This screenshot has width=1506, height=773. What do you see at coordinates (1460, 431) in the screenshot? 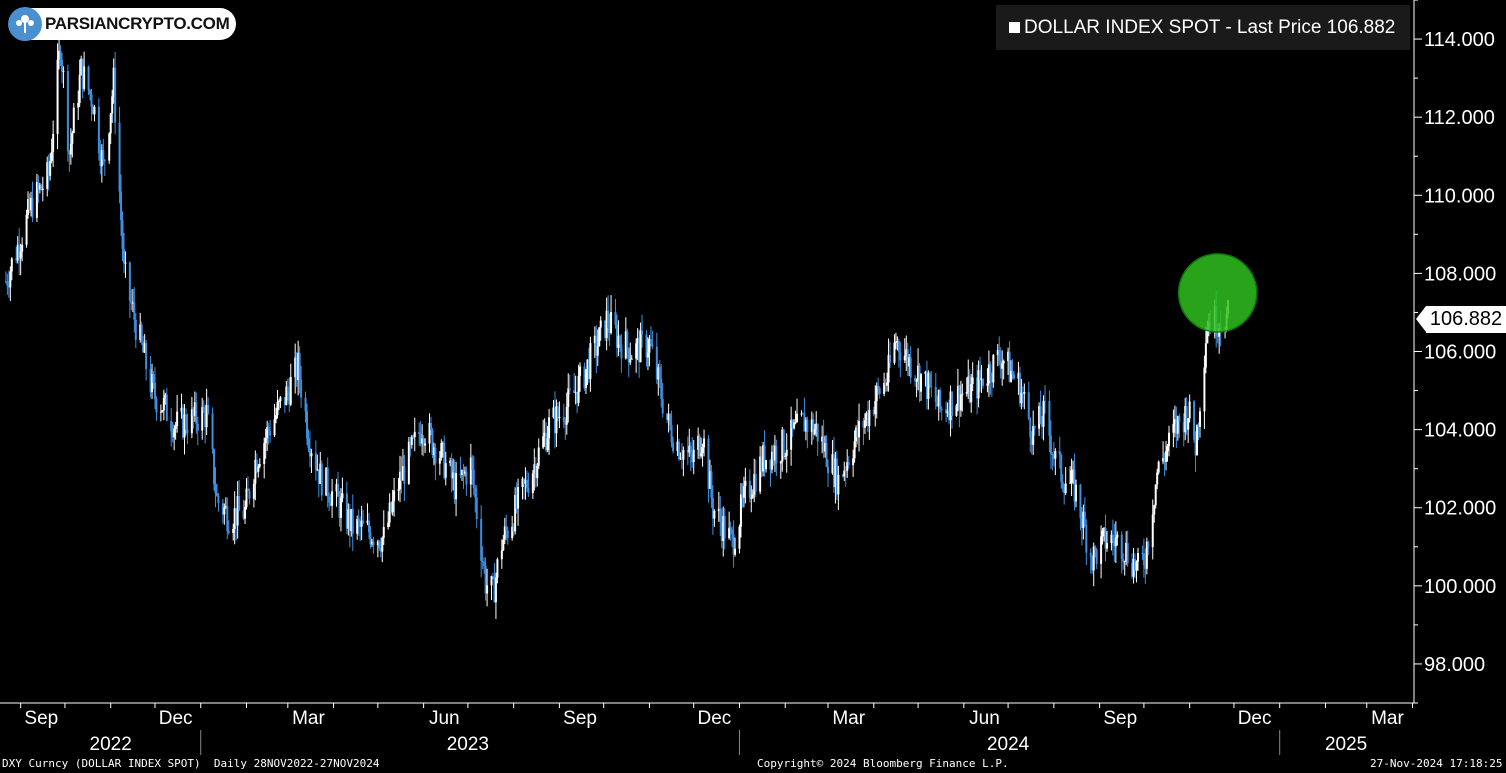
I see `y-tick-label: 104.000` at bounding box center [1460, 431].